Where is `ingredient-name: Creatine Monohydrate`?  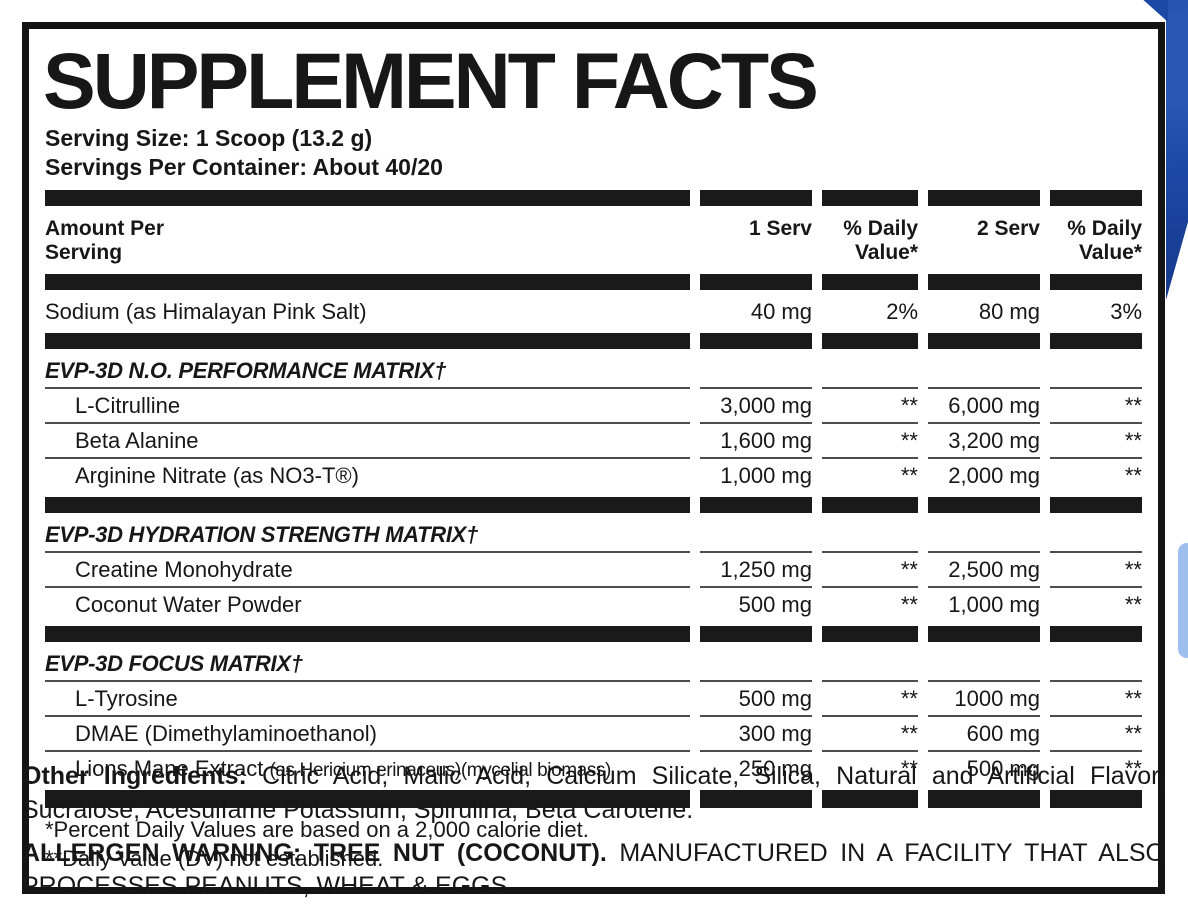 ingredient-name: Creatine Monohydrate is located at coordinates (367, 571).